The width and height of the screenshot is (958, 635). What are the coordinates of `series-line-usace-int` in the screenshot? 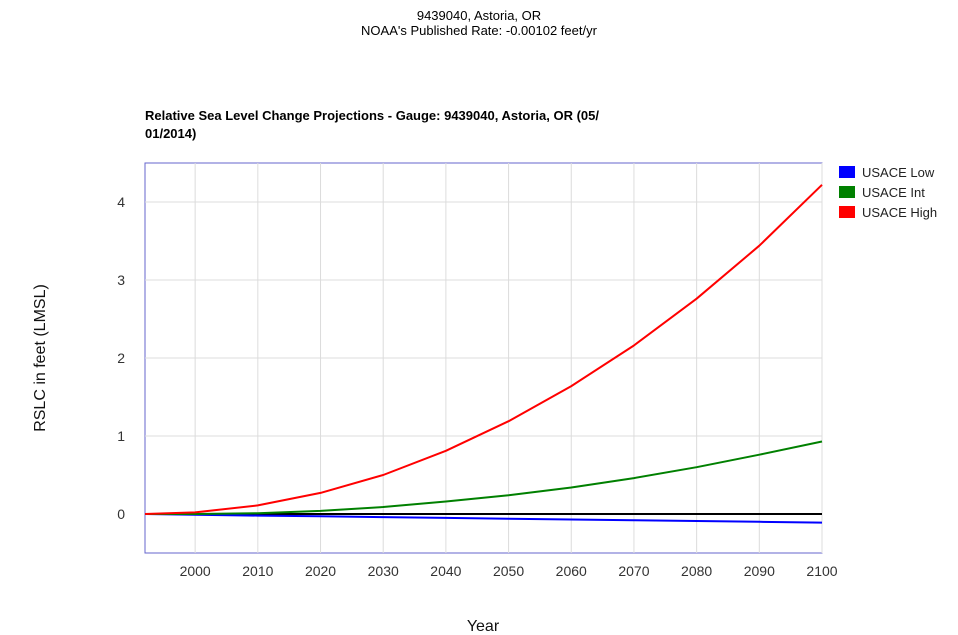 It's located at (484, 477).